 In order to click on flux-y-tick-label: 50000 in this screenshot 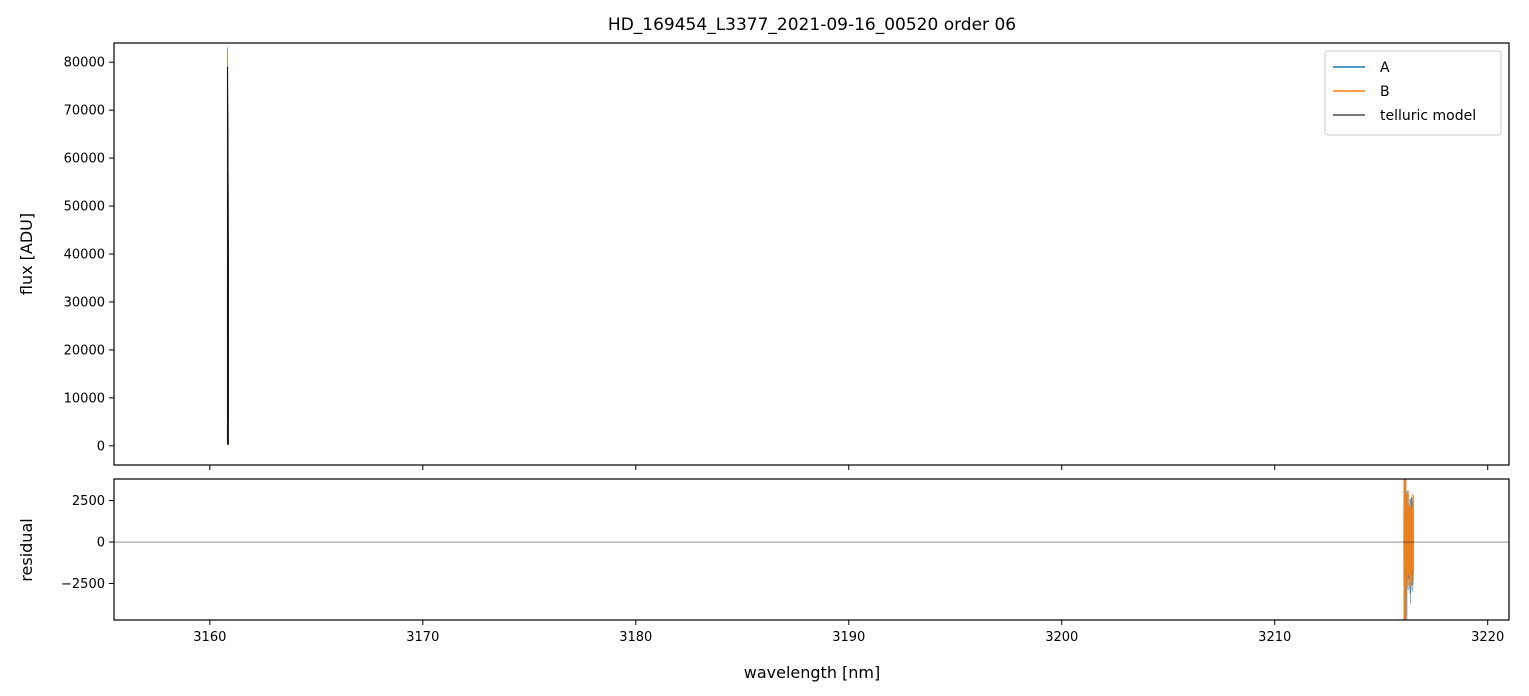, I will do `click(84, 207)`.